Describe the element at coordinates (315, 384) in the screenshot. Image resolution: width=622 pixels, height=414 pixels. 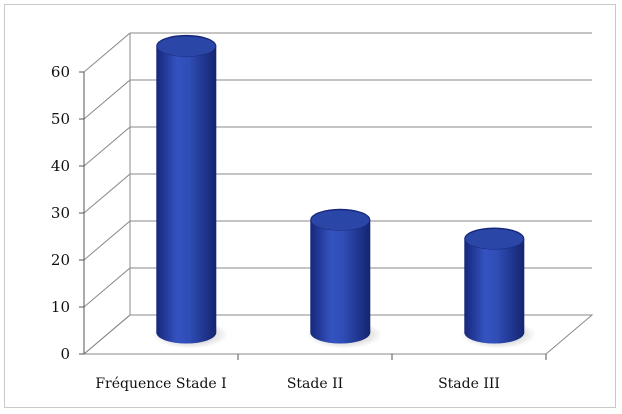
I see `x-tick-label: Stade II` at that location.